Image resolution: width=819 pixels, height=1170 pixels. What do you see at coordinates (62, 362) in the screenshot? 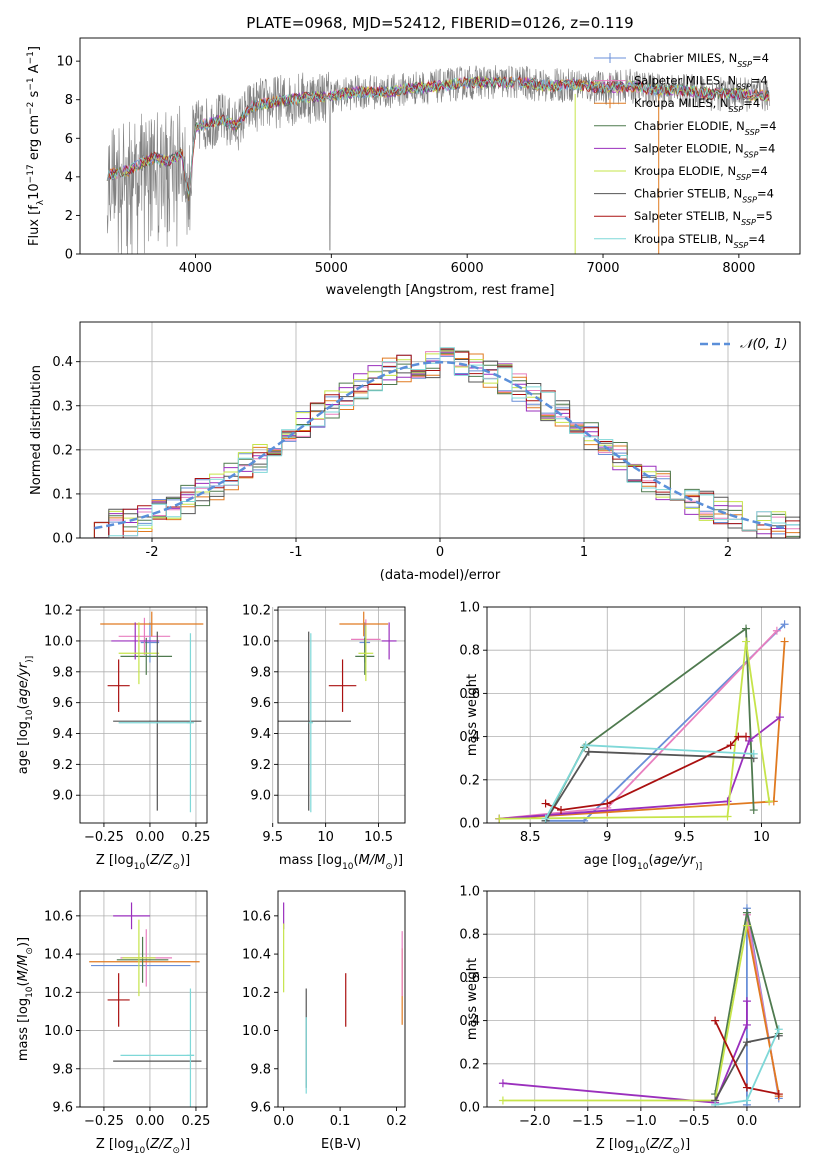
I see `y-tick-label: 0.4` at bounding box center [62, 362].